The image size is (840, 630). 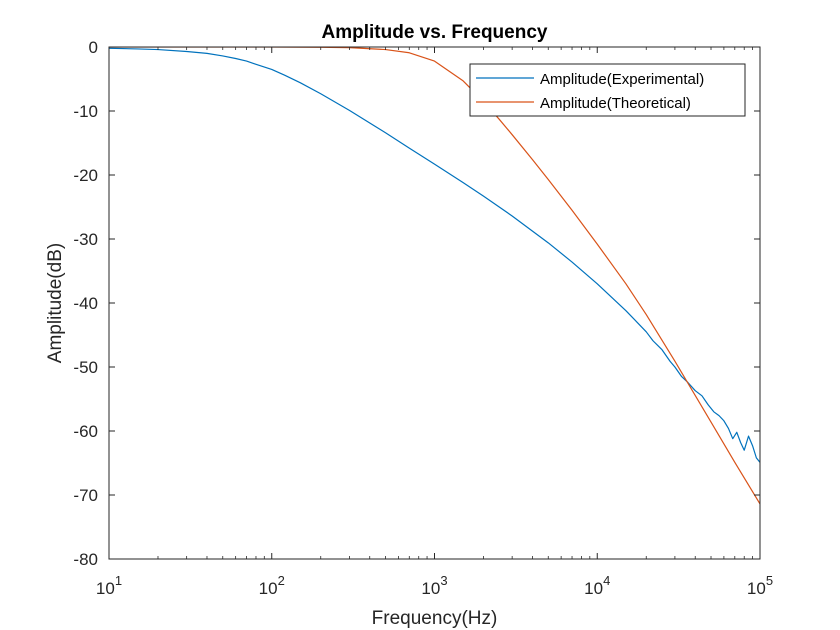 I want to click on y-tick-label: -40, so click(x=85, y=303).